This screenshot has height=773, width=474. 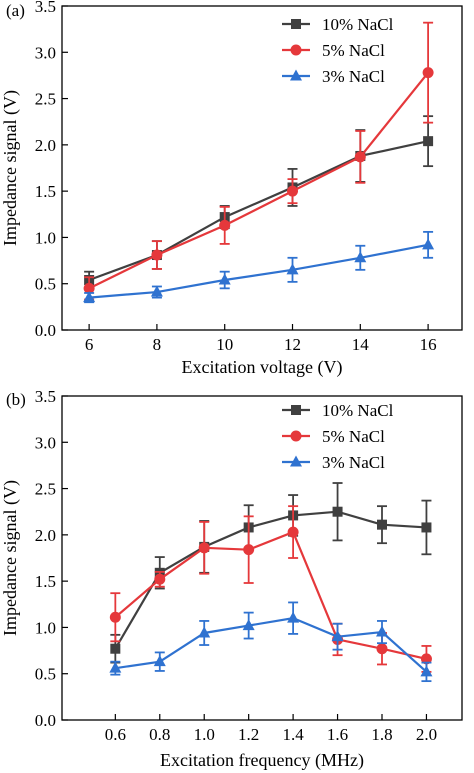 What do you see at coordinates (15, 10) in the screenshot?
I see `panel-label: (a)` at bounding box center [15, 10].